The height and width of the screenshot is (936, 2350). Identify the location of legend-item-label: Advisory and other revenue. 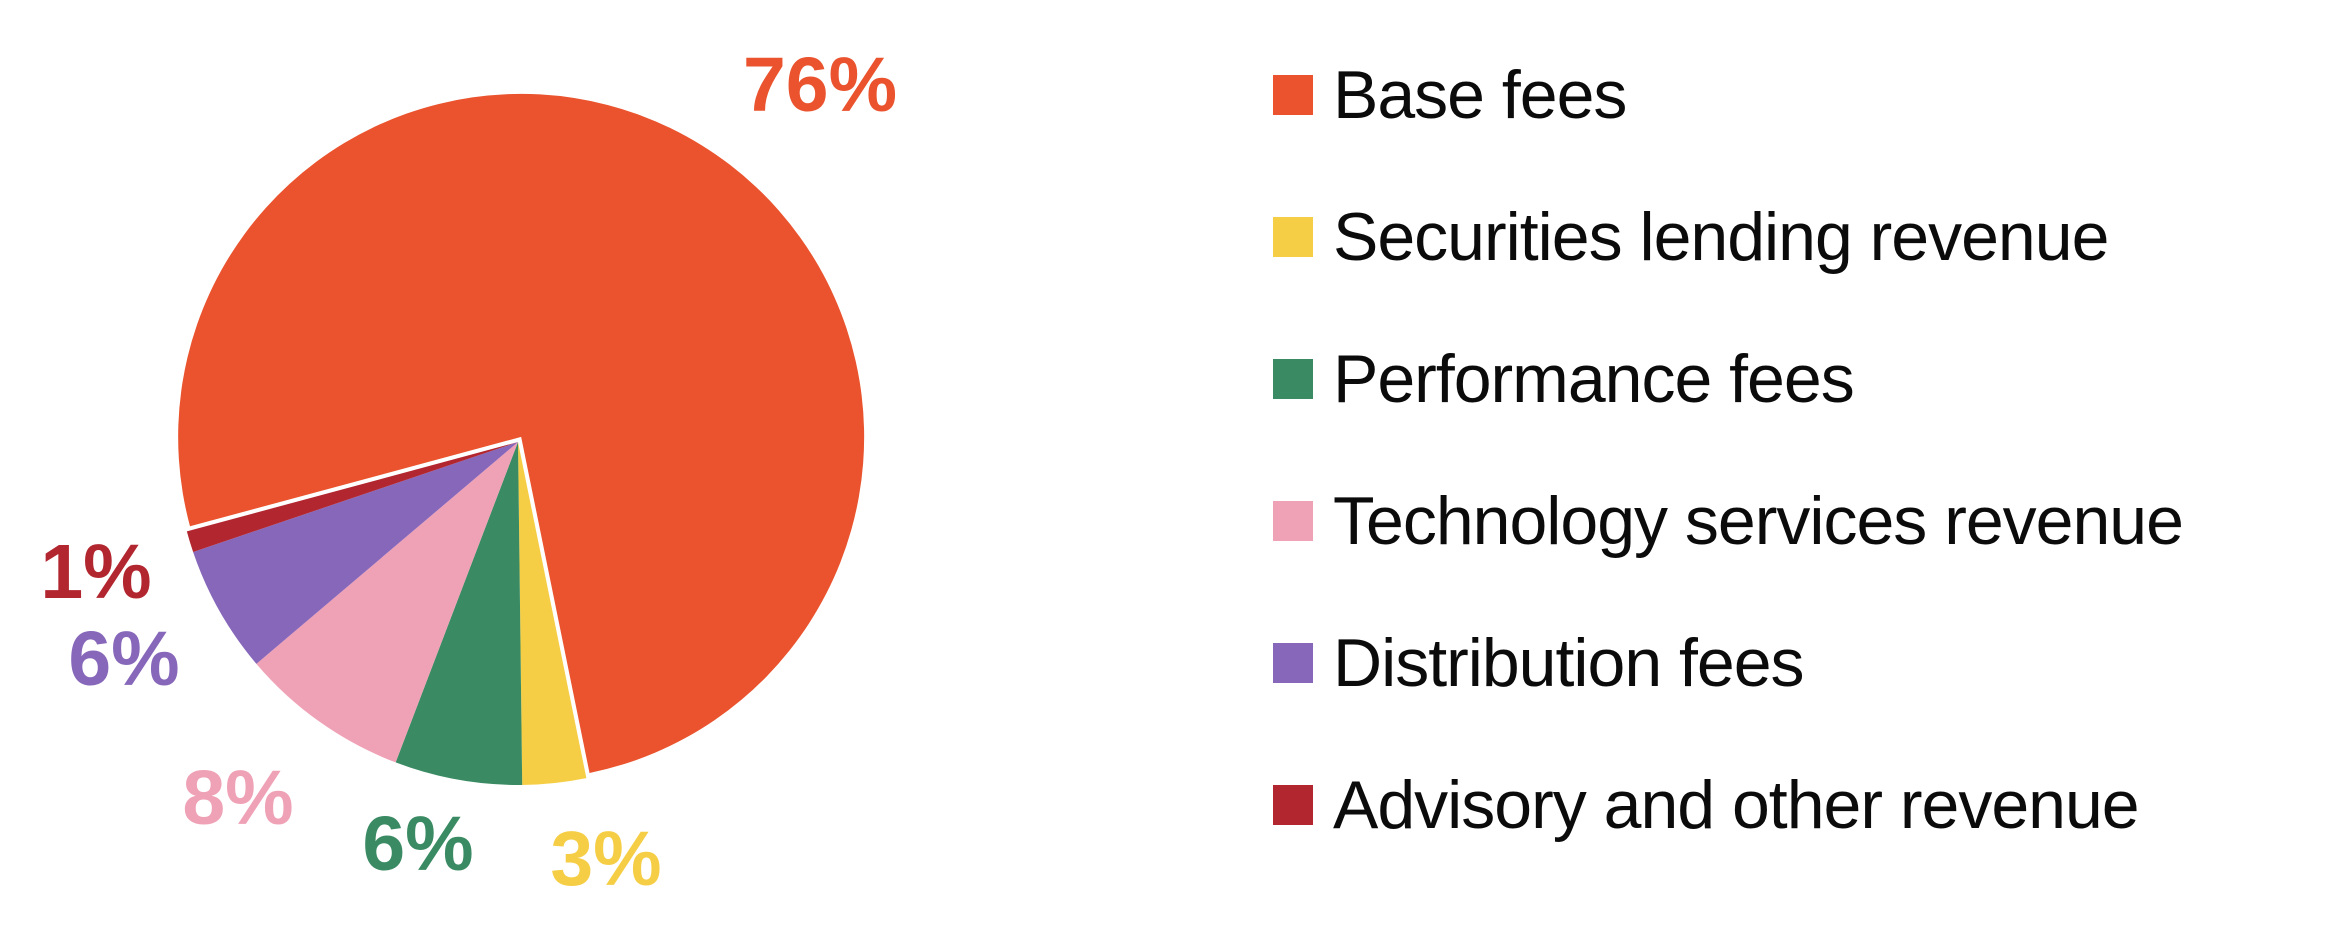
(1736, 805).